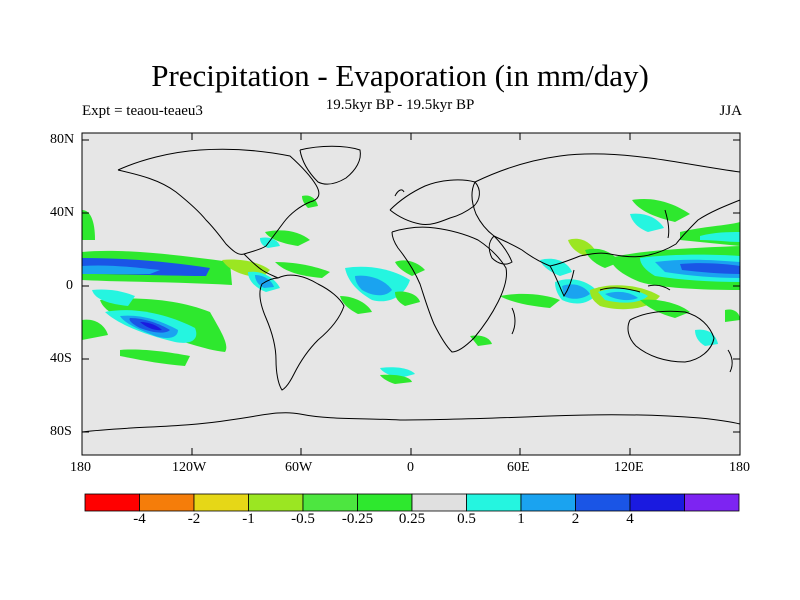  What do you see at coordinates (397, 372) in the screenshot?
I see `field-soatl-cyan` at bounding box center [397, 372].